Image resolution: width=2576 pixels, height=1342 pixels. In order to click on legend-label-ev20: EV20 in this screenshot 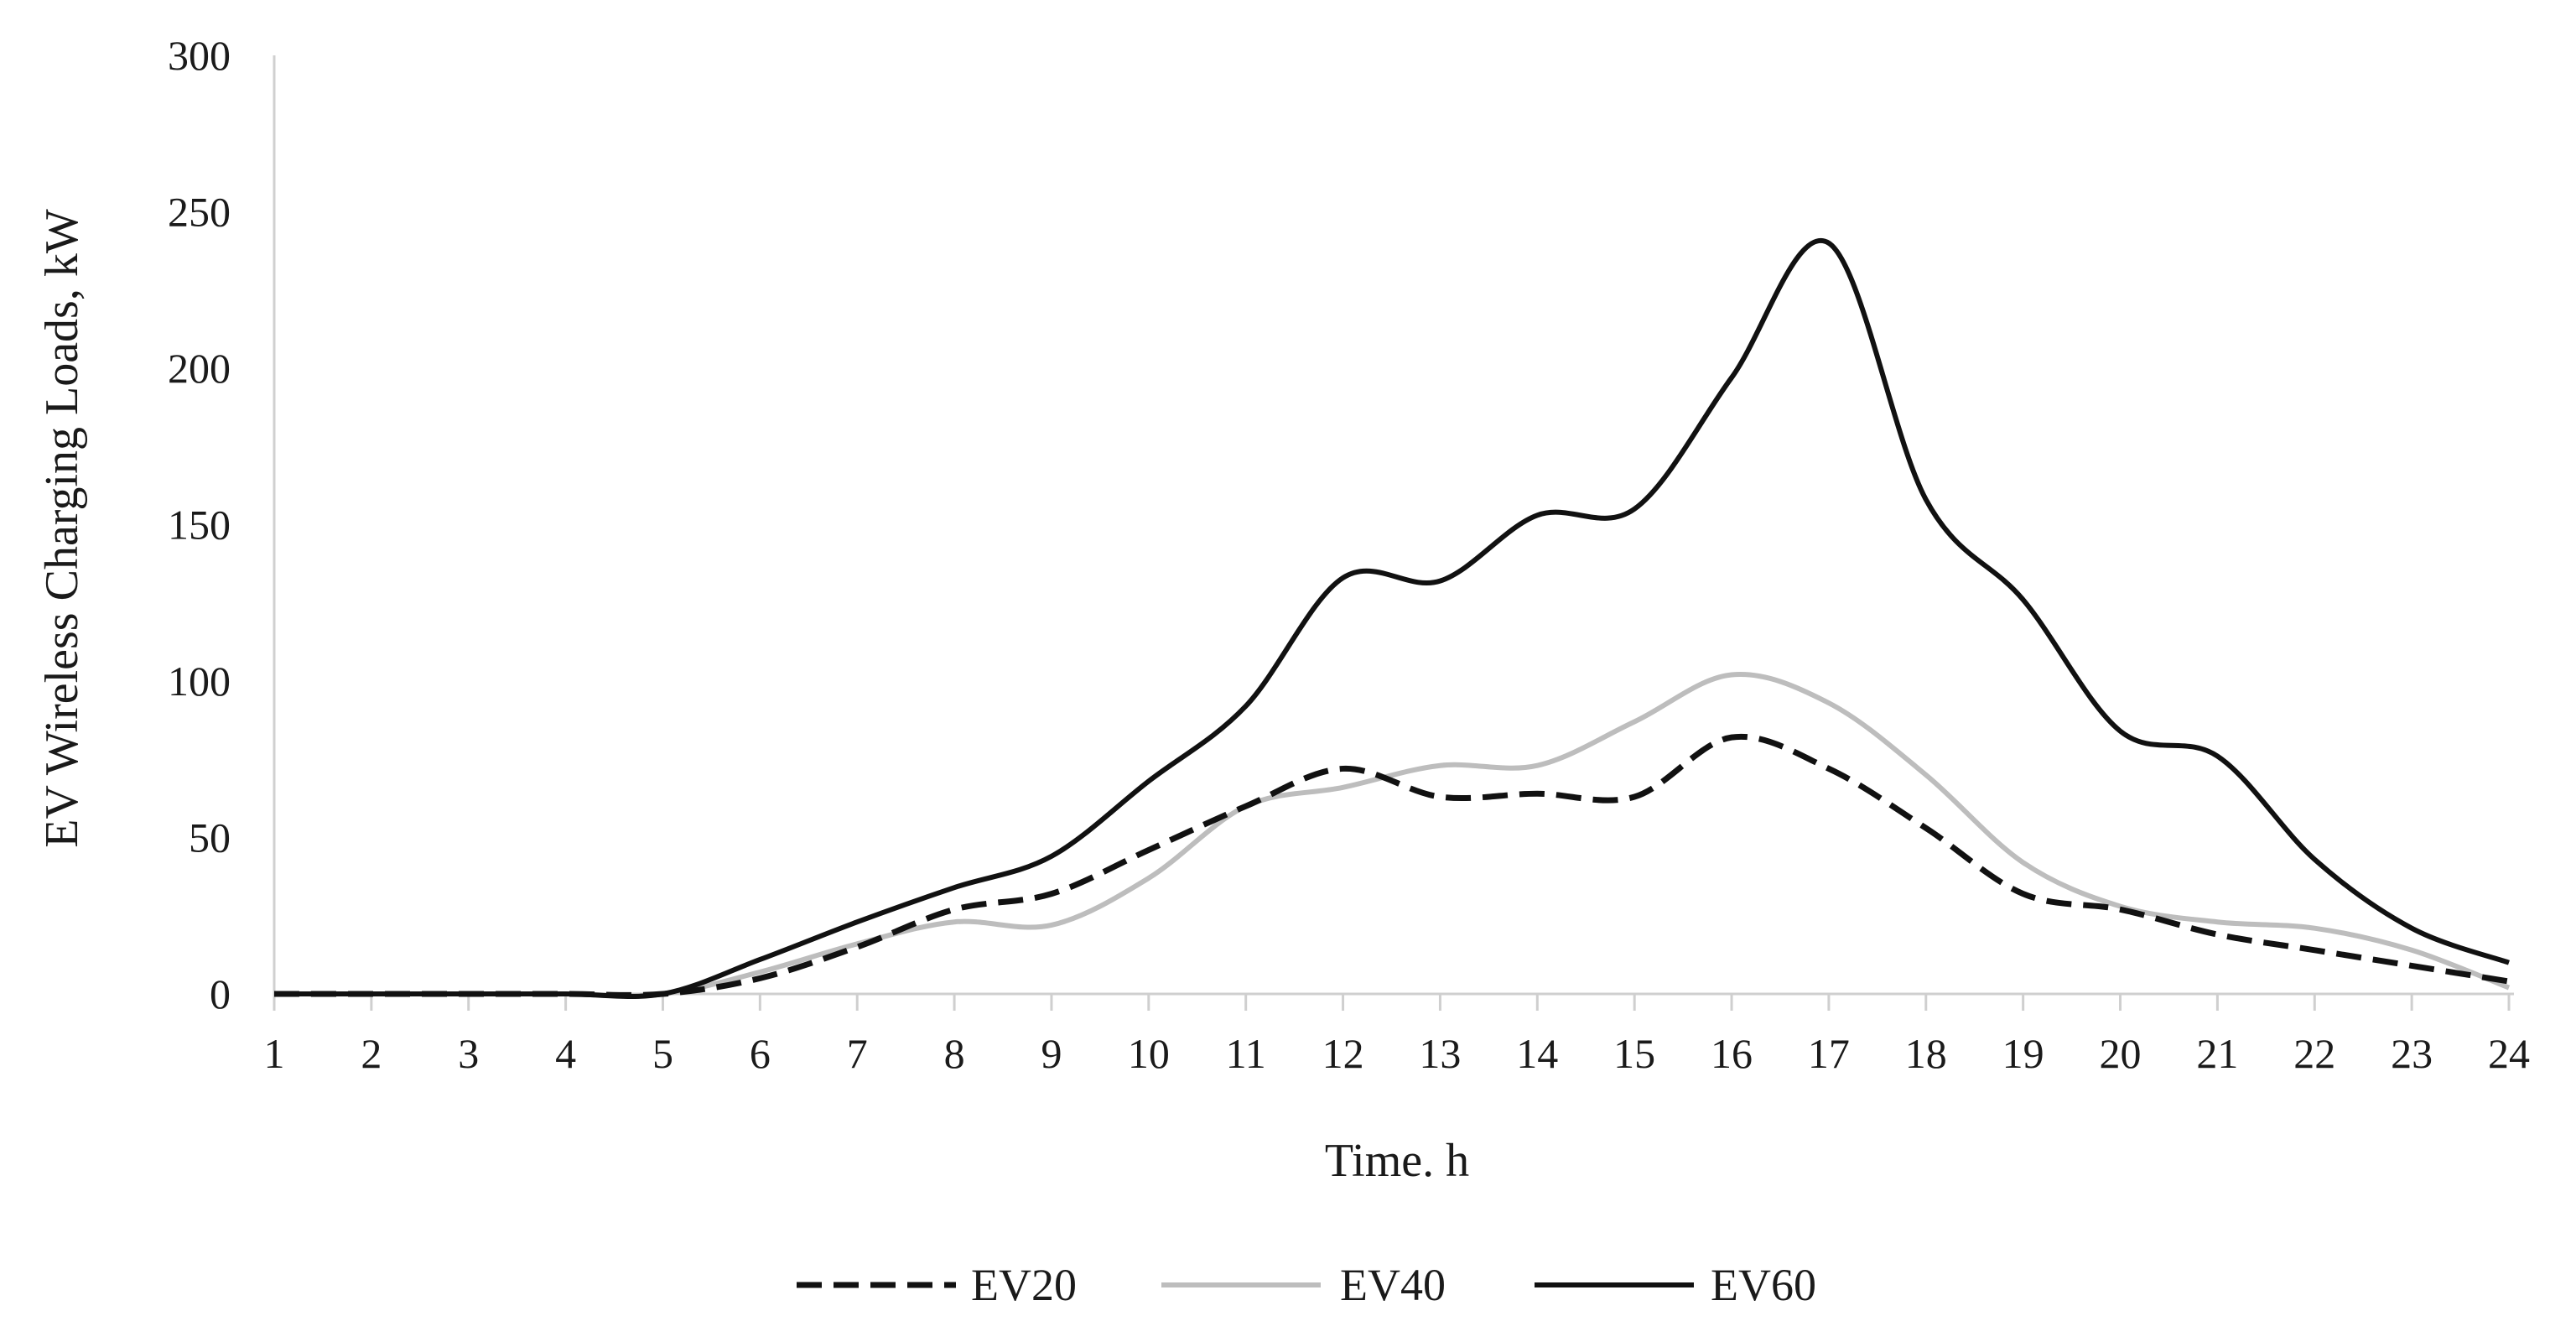, I will do `click(1024, 1285)`.